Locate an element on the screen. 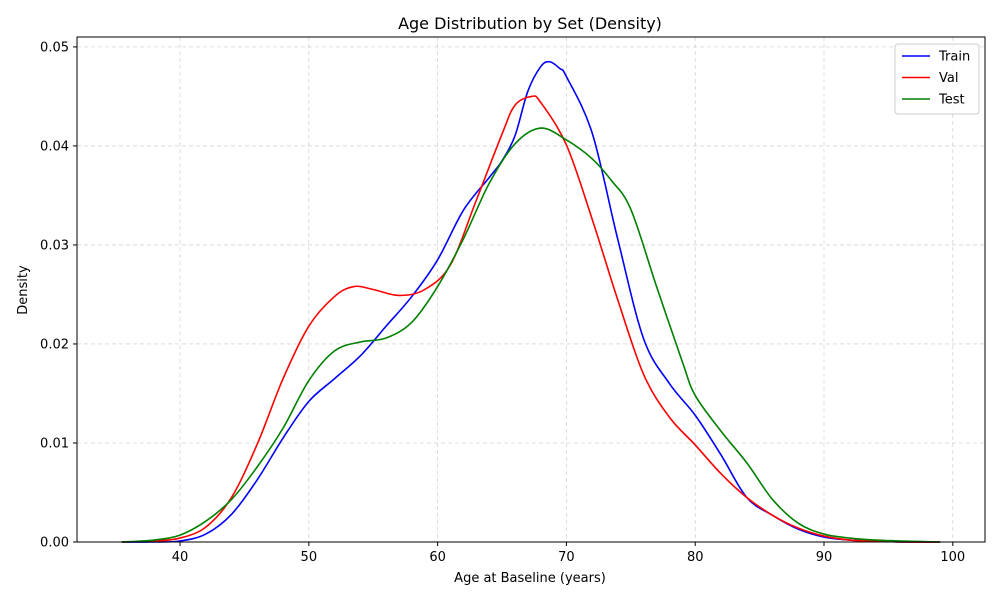  y-tick-label: 0.01 is located at coordinates (54, 443).